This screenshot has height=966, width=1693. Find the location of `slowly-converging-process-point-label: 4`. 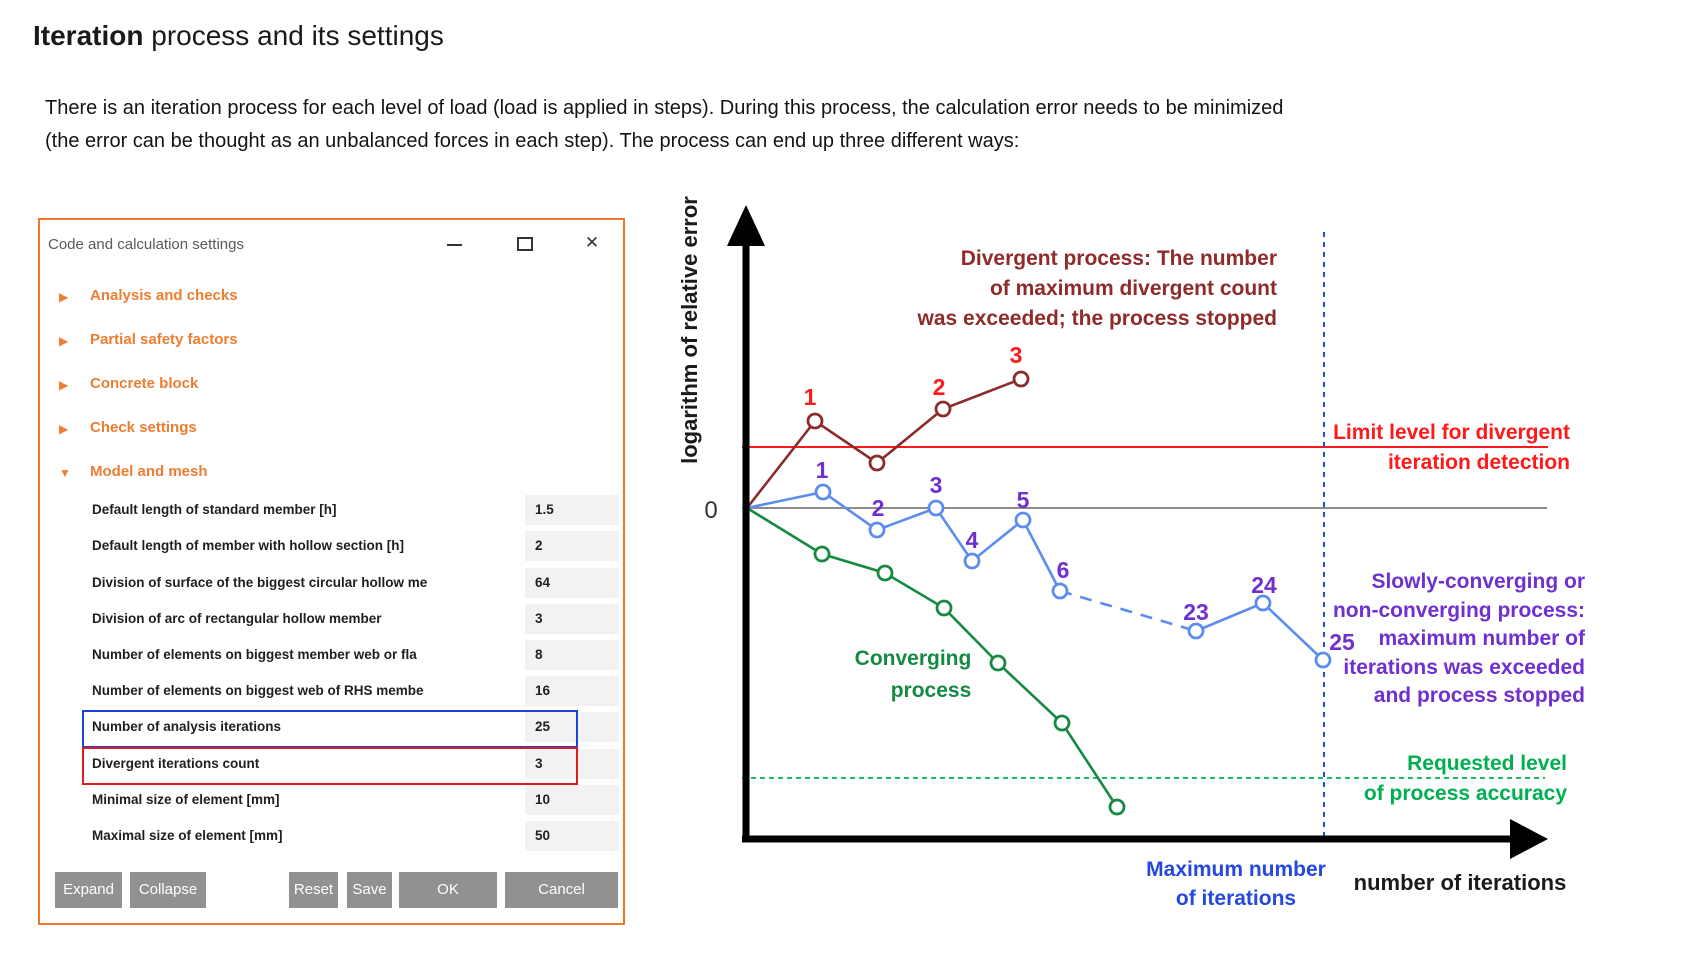

slowly-converging-process-point-label: 4 is located at coordinates (972, 540).